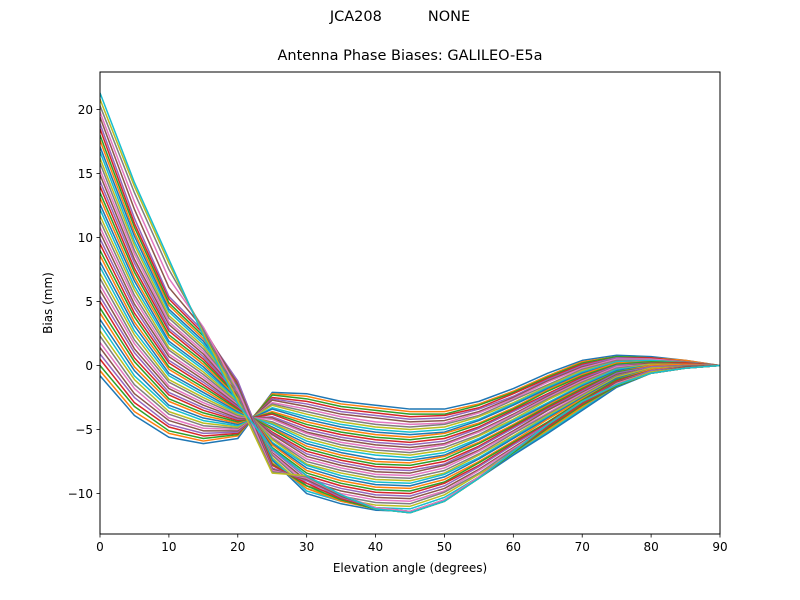  I want to click on y-tick-label: 10, so click(85, 237).